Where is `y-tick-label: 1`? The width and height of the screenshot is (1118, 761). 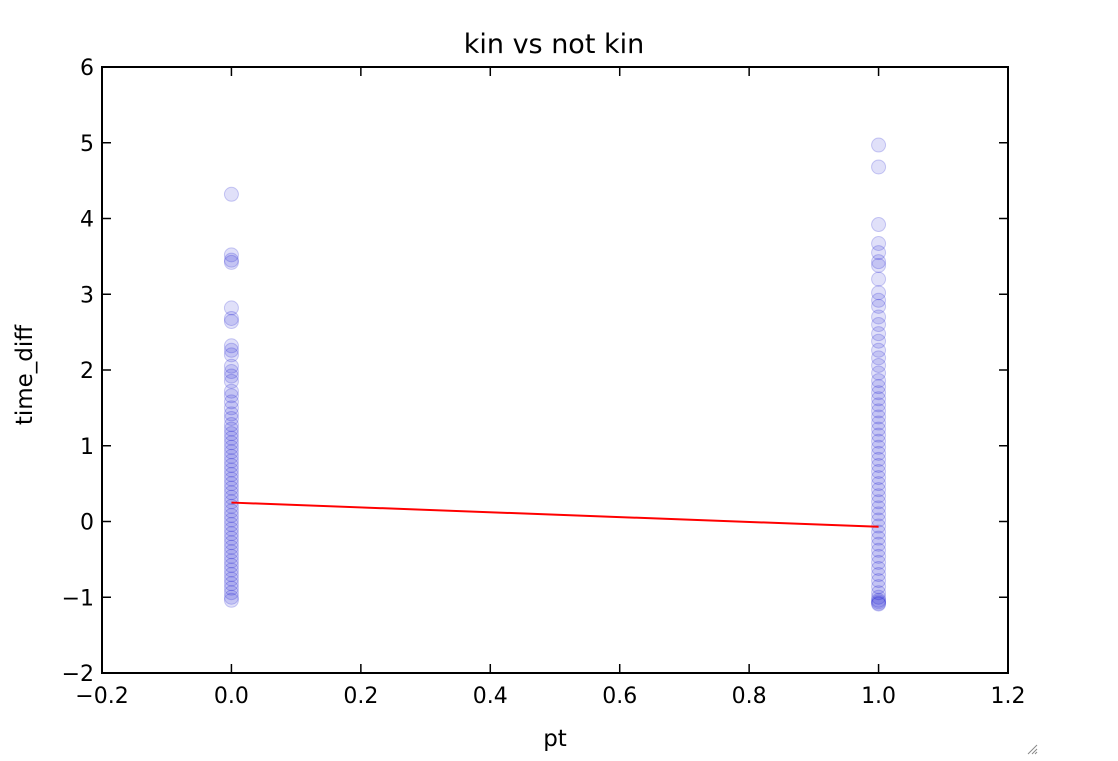 y-tick-label: 1 is located at coordinates (87, 447).